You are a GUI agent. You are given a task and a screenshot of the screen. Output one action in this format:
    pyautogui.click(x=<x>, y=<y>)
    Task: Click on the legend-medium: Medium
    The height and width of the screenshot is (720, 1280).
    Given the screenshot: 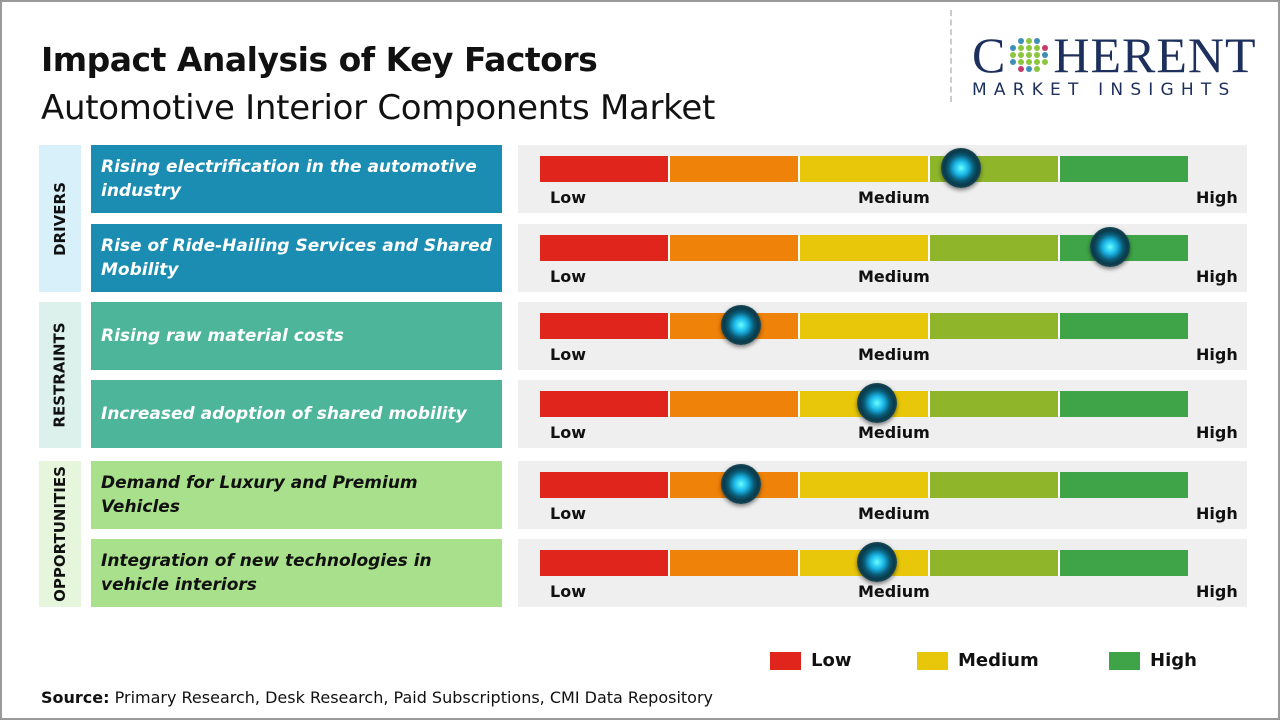 What is the action you would take?
    pyautogui.click(x=978, y=660)
    